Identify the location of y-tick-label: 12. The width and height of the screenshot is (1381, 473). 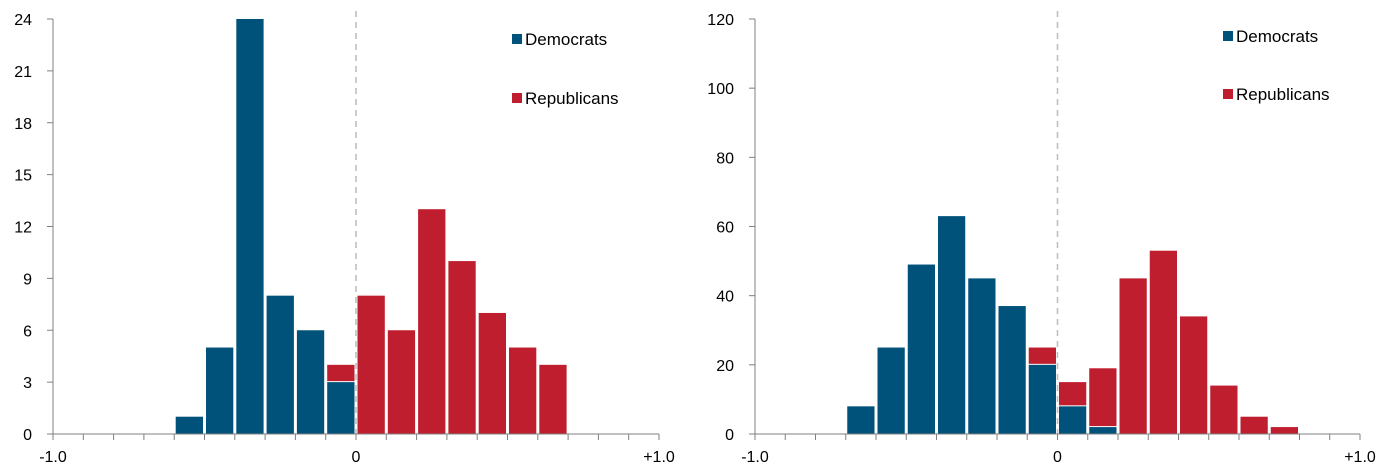
(23, 228).